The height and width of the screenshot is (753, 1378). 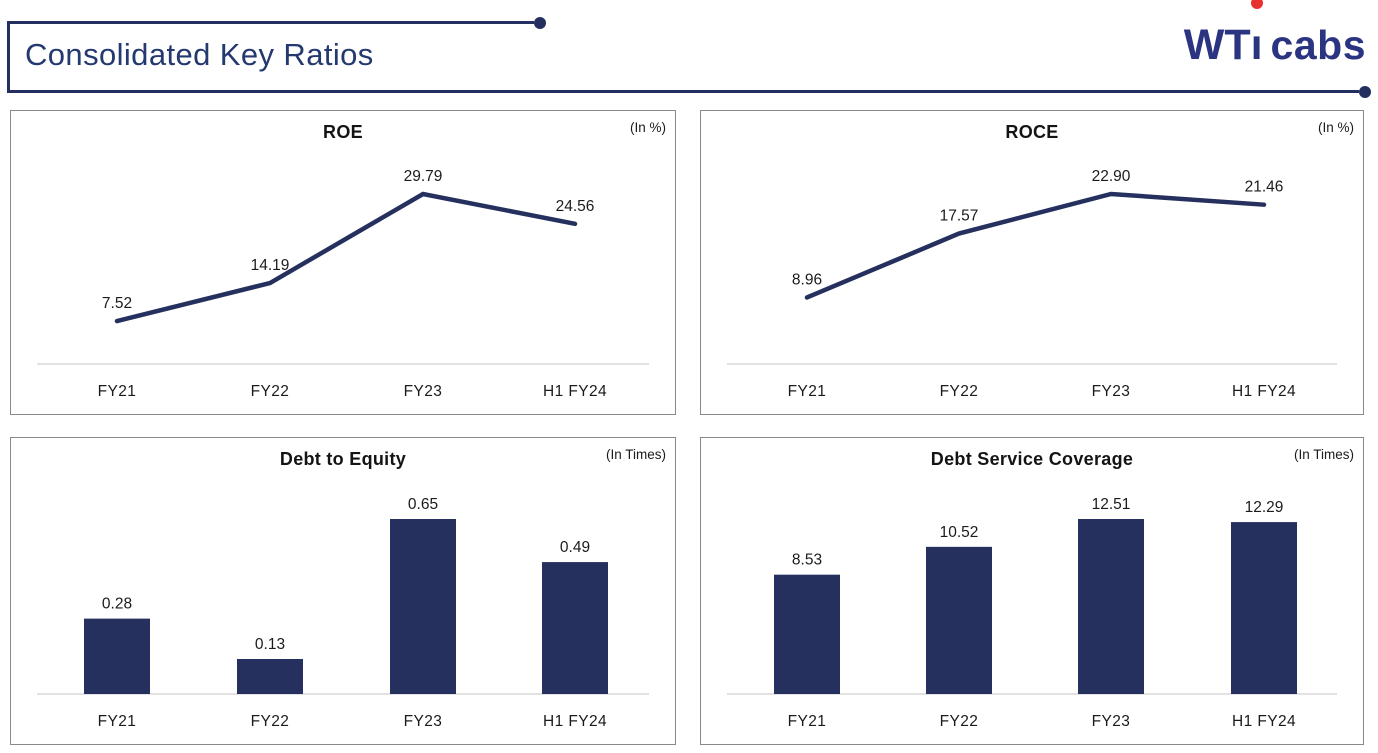 What do you see at coordinates (117, 604) in the screenshot?
I see `data-label: 0.28` at bounding box center [117, 604].